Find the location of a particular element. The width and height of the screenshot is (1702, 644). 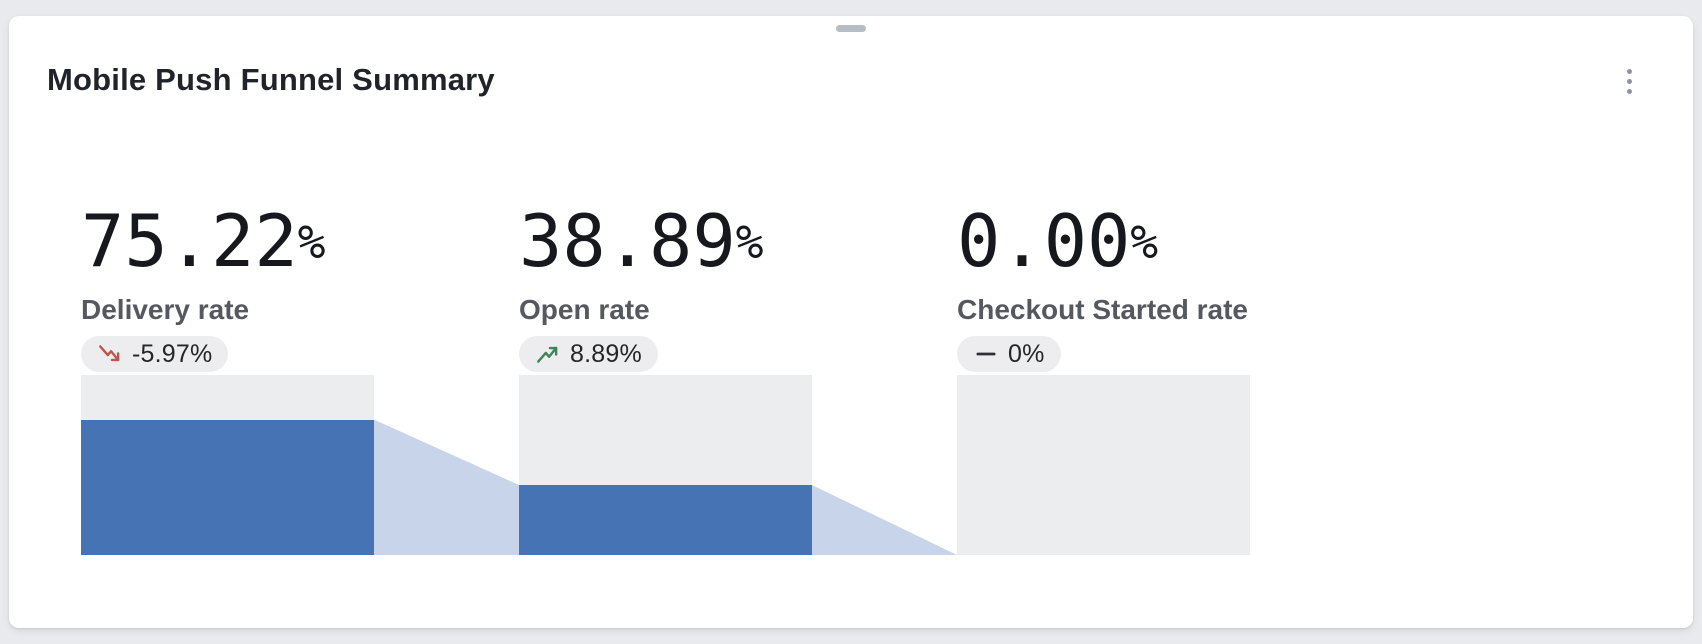

checkout-started-rate-delta: 0% is located at coordinates (1026, 353).